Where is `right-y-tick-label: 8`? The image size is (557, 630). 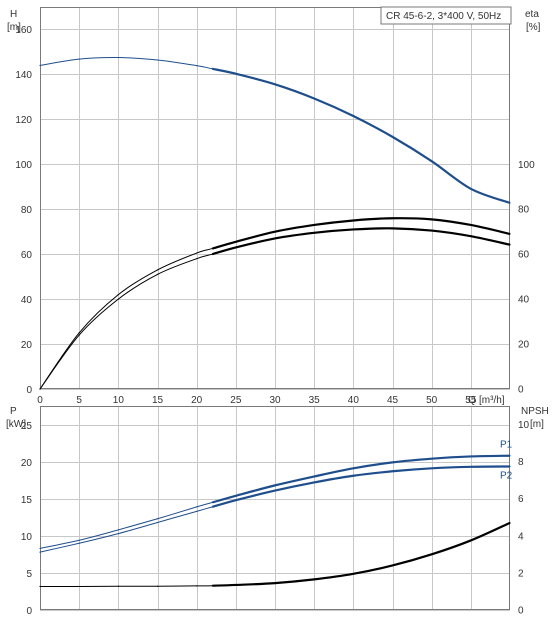 right-y-tick-label: 8 is located at coordinates (521, 462).